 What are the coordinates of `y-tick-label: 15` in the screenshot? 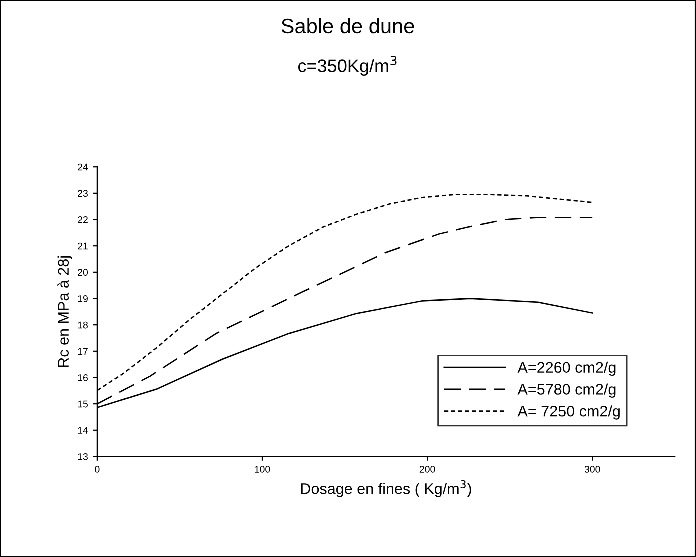 It's located at (83, 404).